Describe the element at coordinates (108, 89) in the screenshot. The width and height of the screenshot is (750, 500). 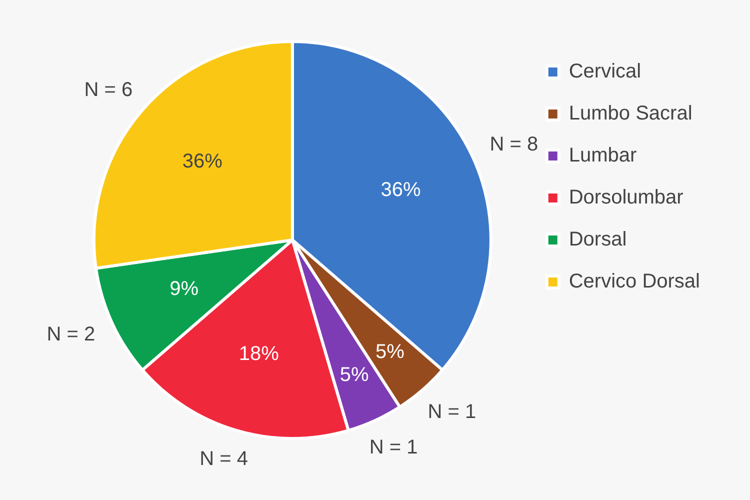
I see `data-label: N = 6` at that location.